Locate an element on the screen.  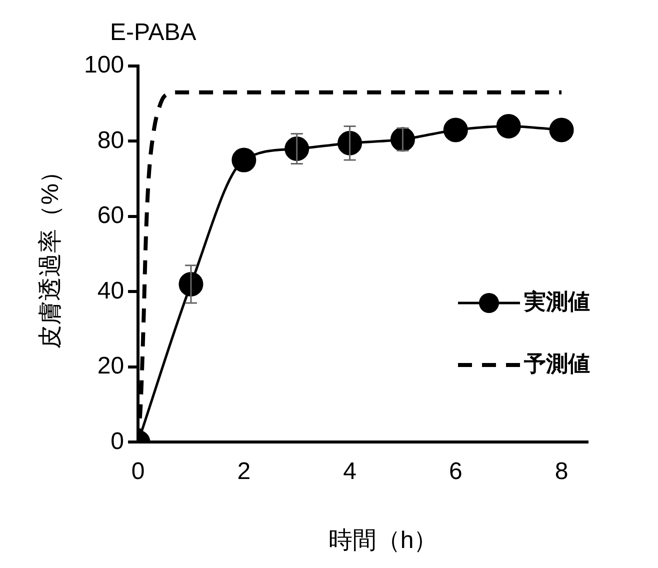
y-tick-label: 0 is located at coordinates (117, 441).